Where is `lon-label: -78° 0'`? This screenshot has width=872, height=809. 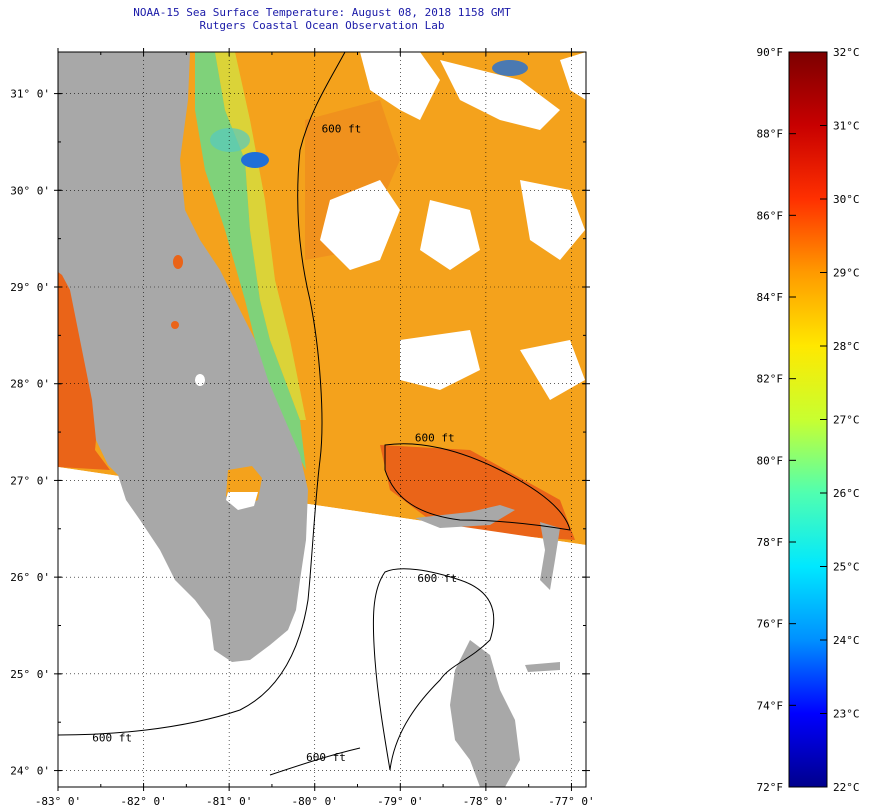
lon-label: -78° 0' is located at coordinates (486, 801).